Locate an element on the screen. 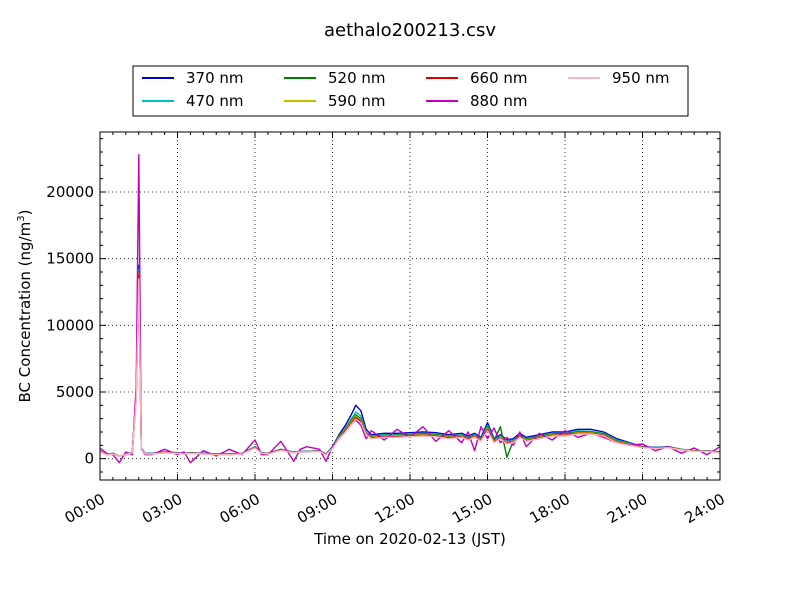 The image size is (800, 600). y-tick-label: 0 is located at coordinates (89, 459).